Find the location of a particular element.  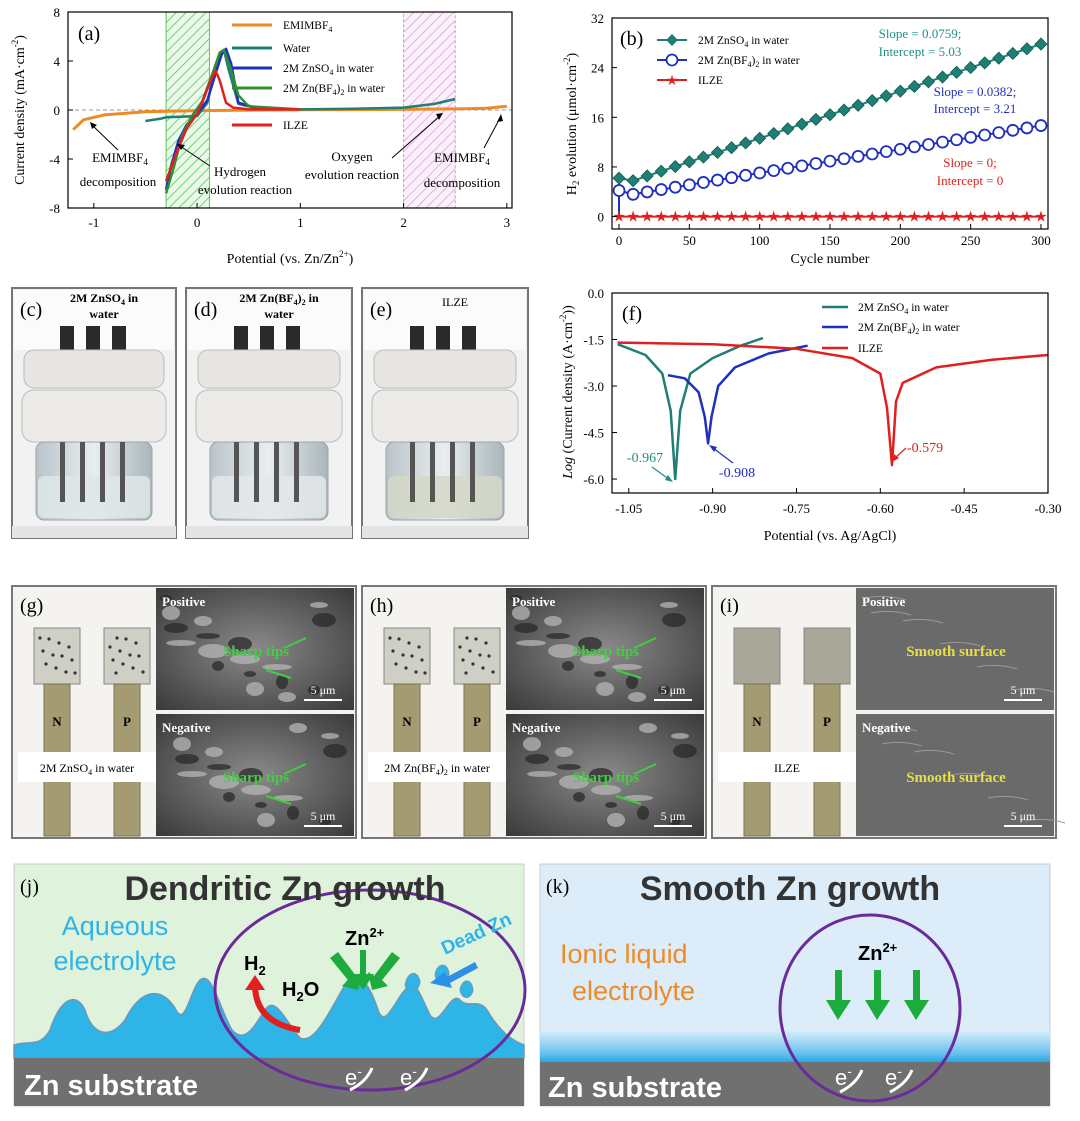

panel-f-ylabel: Log (Current density (A·cm-2)) is located at coordinates (567, 392).